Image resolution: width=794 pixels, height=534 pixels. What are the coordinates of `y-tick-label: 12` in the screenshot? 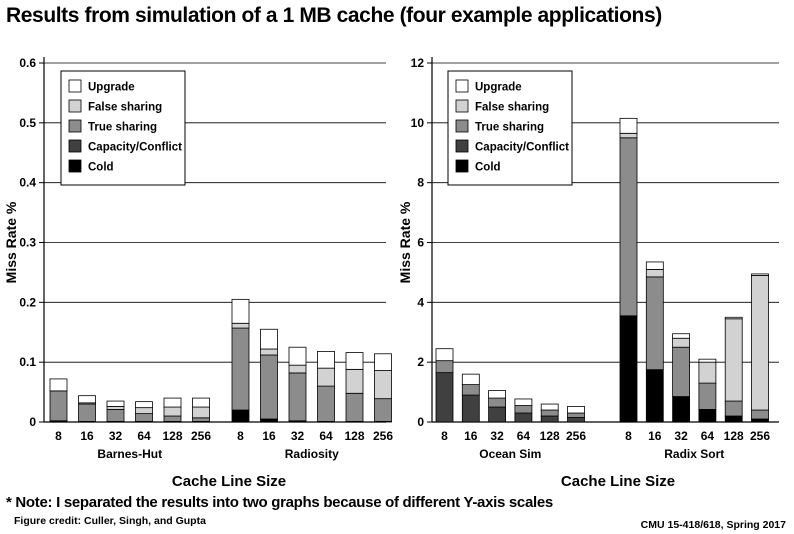 It's located at (418, 63).